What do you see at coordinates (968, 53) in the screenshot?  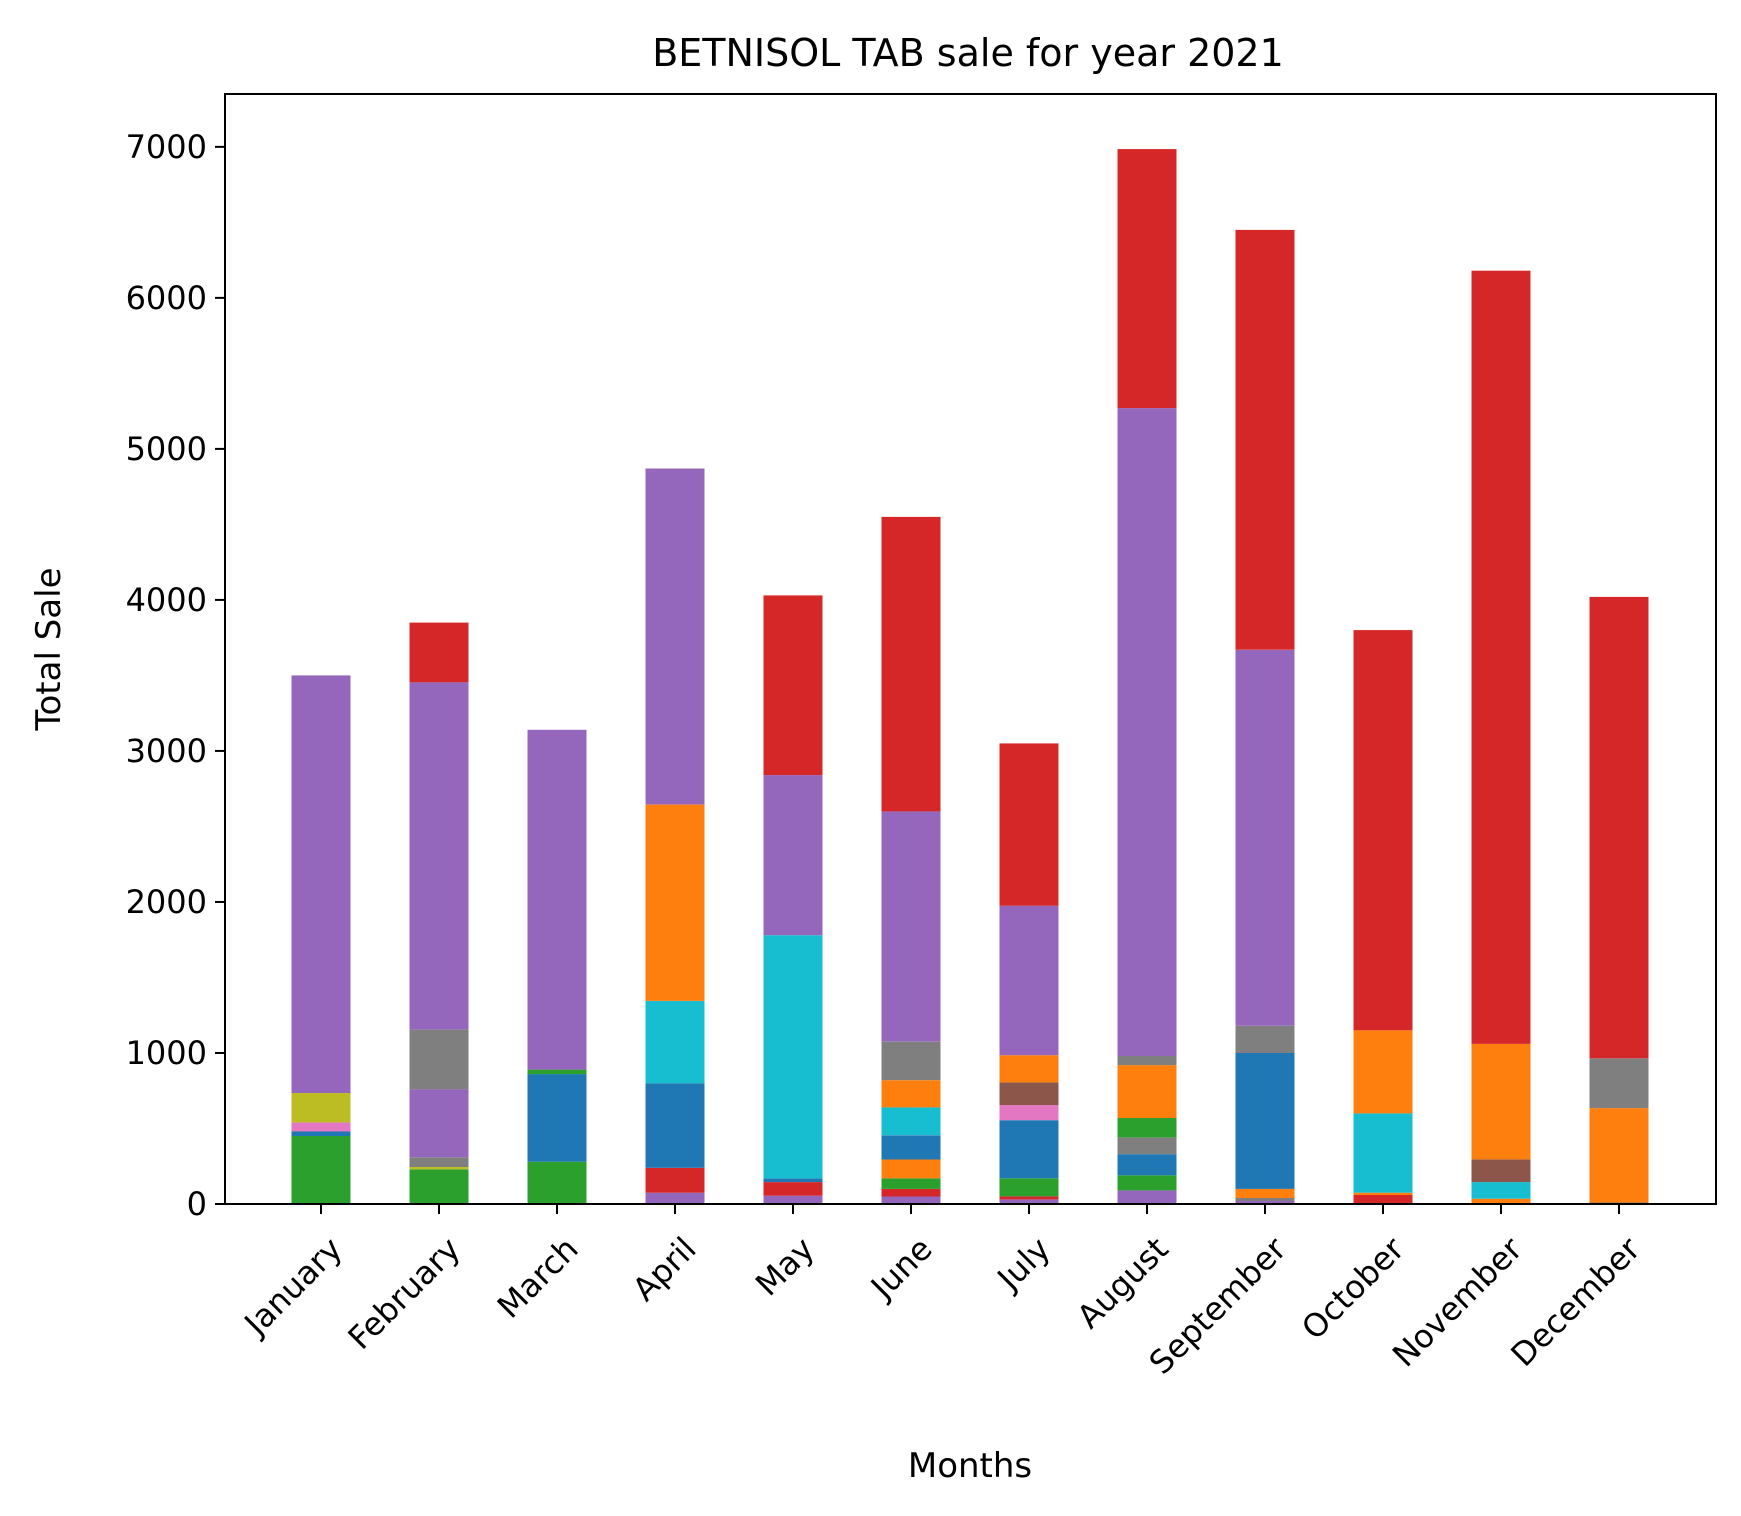 I see `chart-title: BETNISOL TAB sale for year 2021` at bounding box center [968, 53].